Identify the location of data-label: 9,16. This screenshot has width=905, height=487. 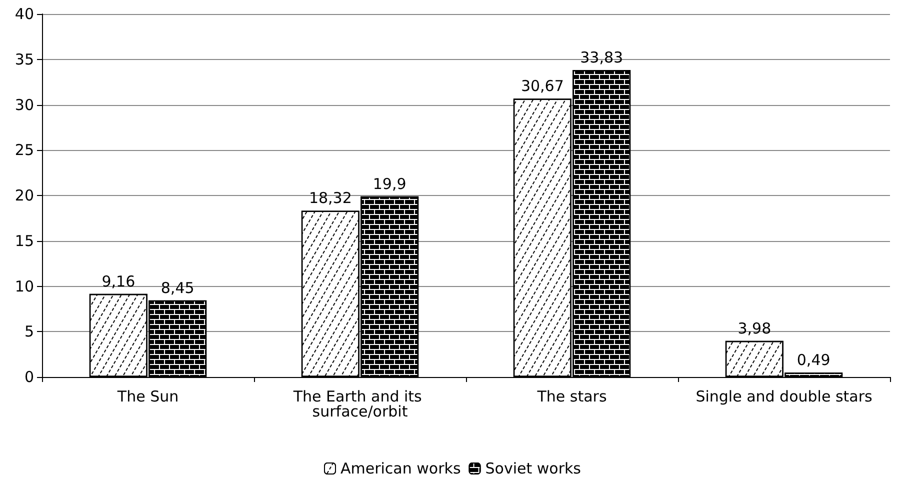
(119, 281).